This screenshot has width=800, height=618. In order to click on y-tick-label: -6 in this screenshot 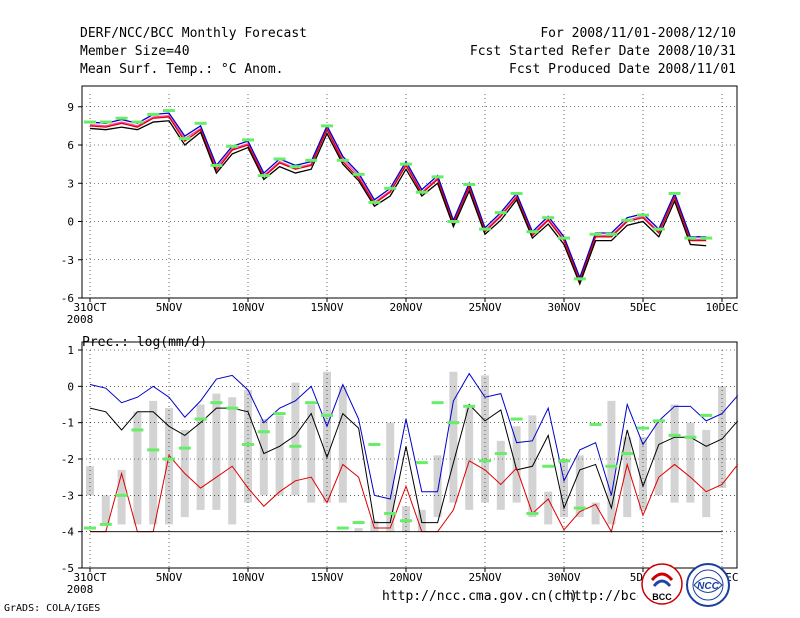, I will do `click(67, 298)`.